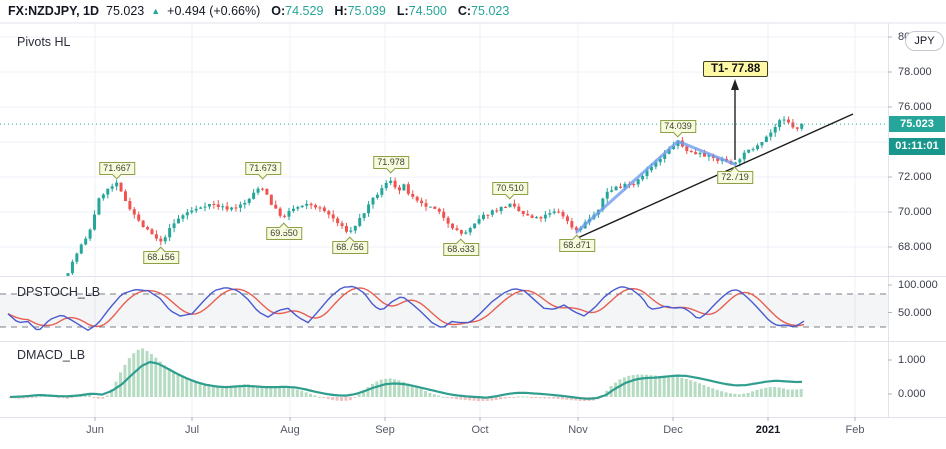 The image size is (946, 449). What do you see at coordinates (405, 375) in the screenshot?
I see `macd-series` at bounding box center [405, 375].